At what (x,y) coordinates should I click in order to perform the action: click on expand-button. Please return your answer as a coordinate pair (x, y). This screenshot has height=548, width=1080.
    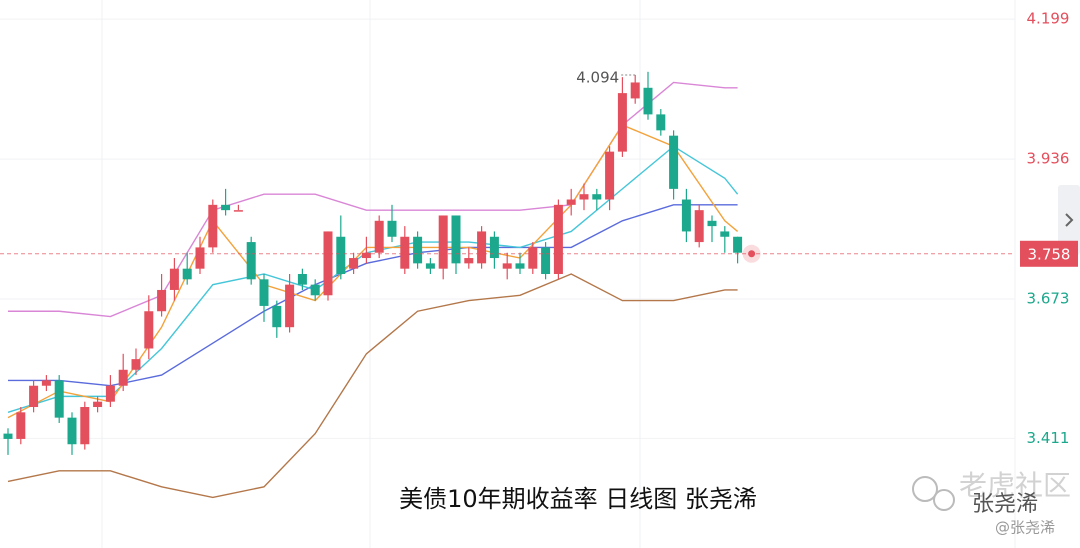
    Looking at the image, I should click on (1069, 220).